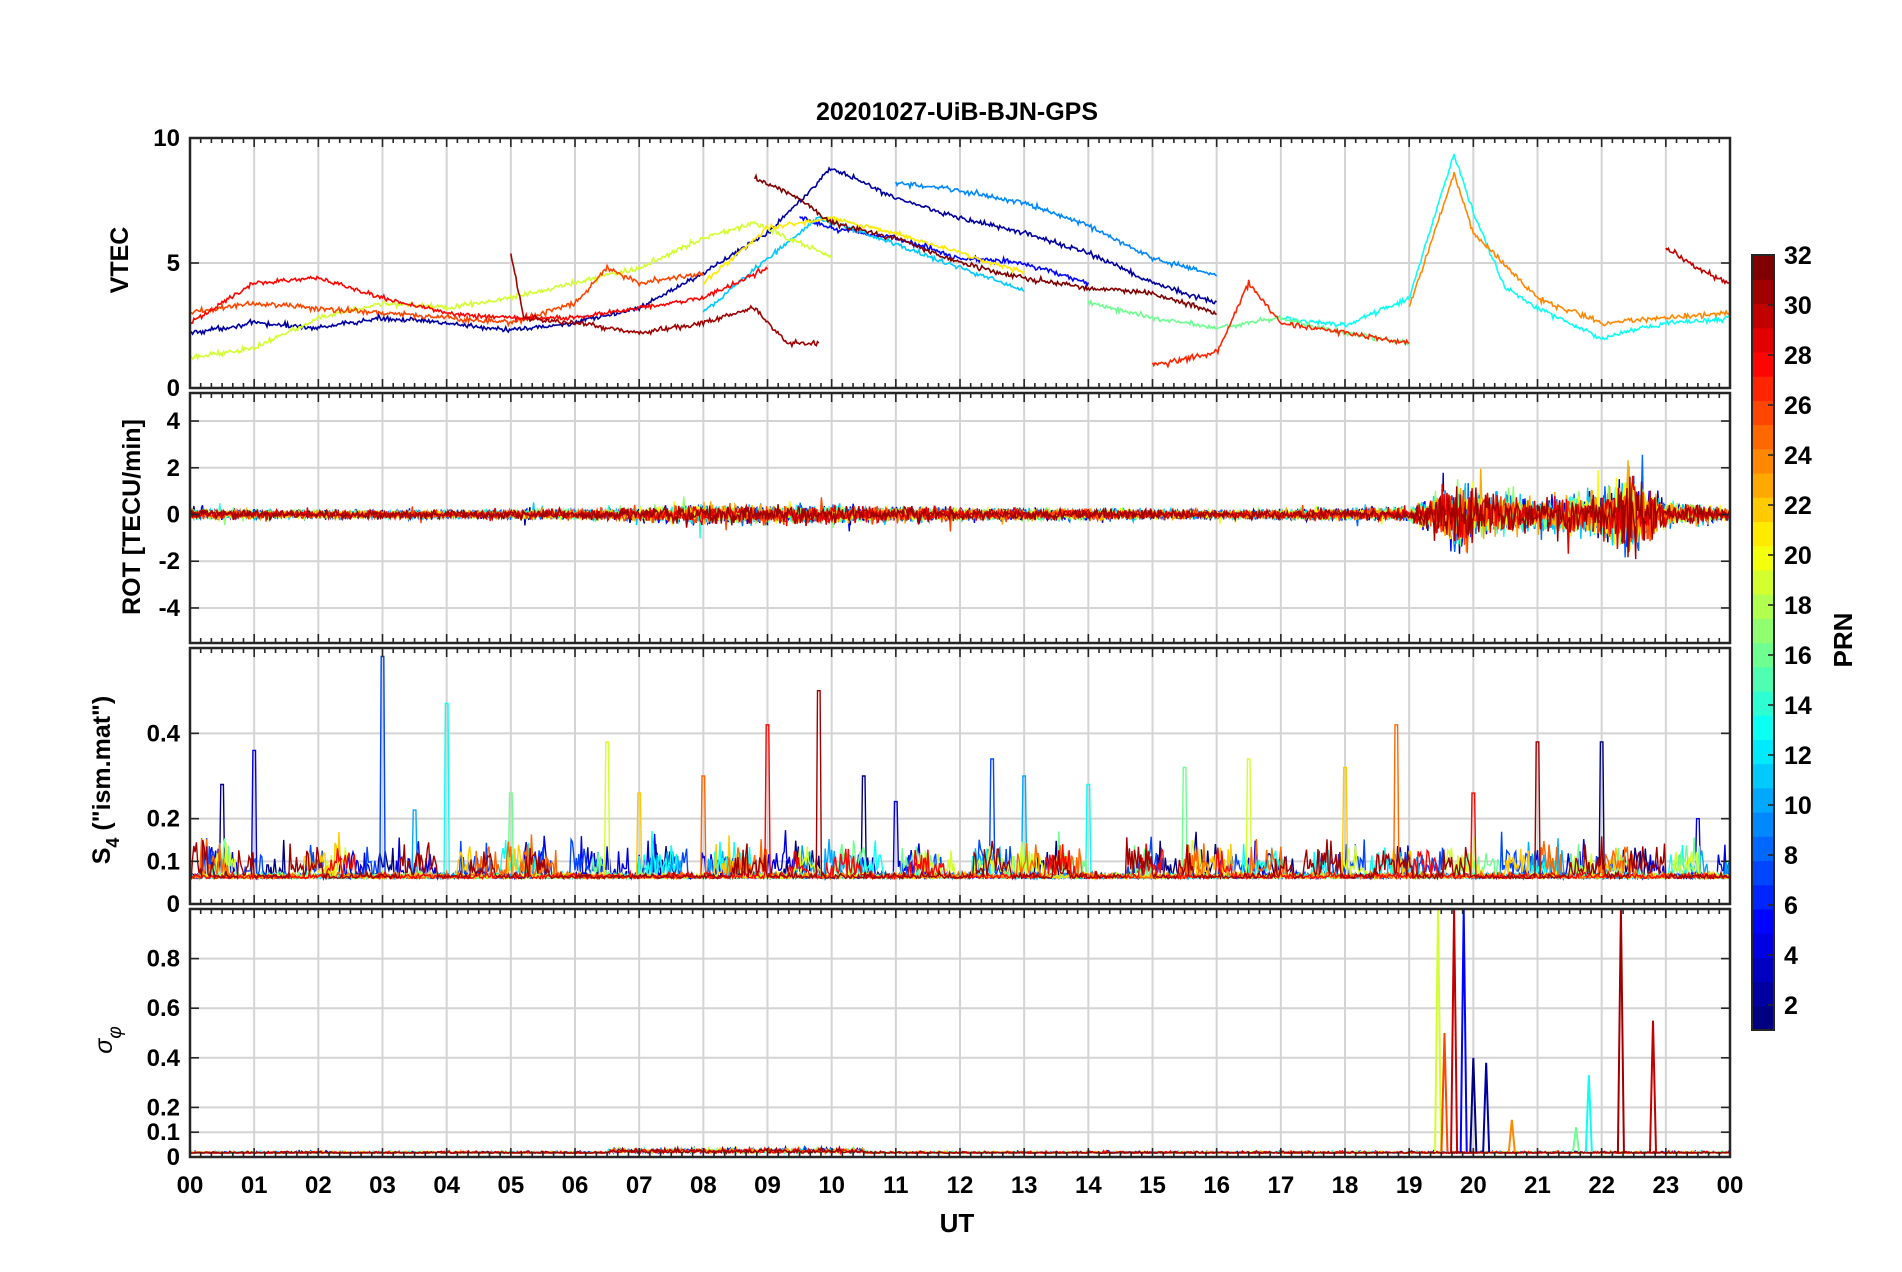 The height and width of the screenshot is (1272, 1902). What do you see at coordinates (957, 1223) in the screenshot?
I see `x-axis-label: UT` at bounding box center [957, 1223].